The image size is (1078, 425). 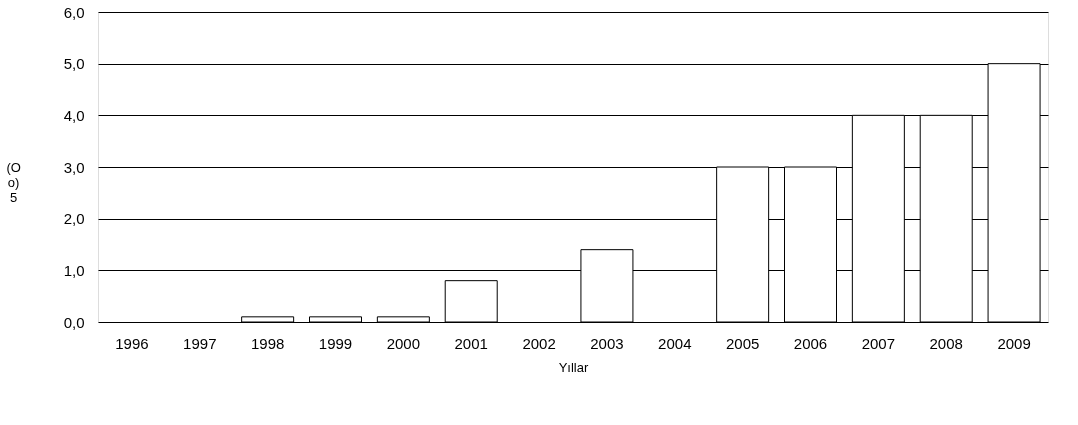 What do you see at coordinates (74, 12) in the screenshot?
I see `y-tick-label: 6,0` at bounding box center [74, 12].